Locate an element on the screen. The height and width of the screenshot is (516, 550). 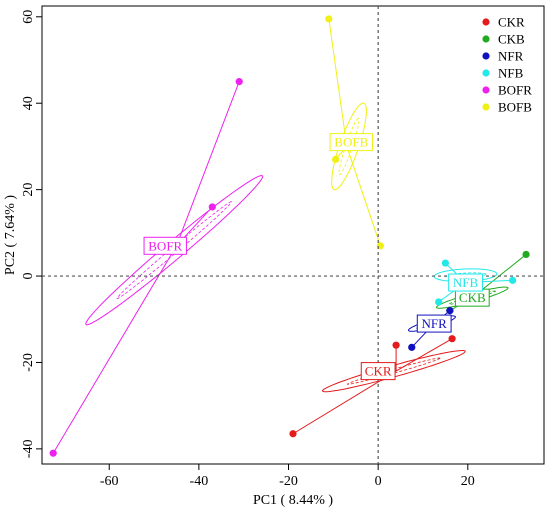
legend-label-ckr: CKR is located at coordinates (511, 22).